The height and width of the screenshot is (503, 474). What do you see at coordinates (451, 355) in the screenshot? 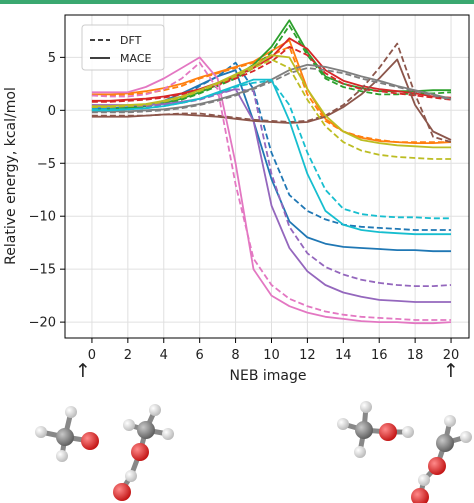
I see `x-tick-label: 20` at bounding box center [451, 355].